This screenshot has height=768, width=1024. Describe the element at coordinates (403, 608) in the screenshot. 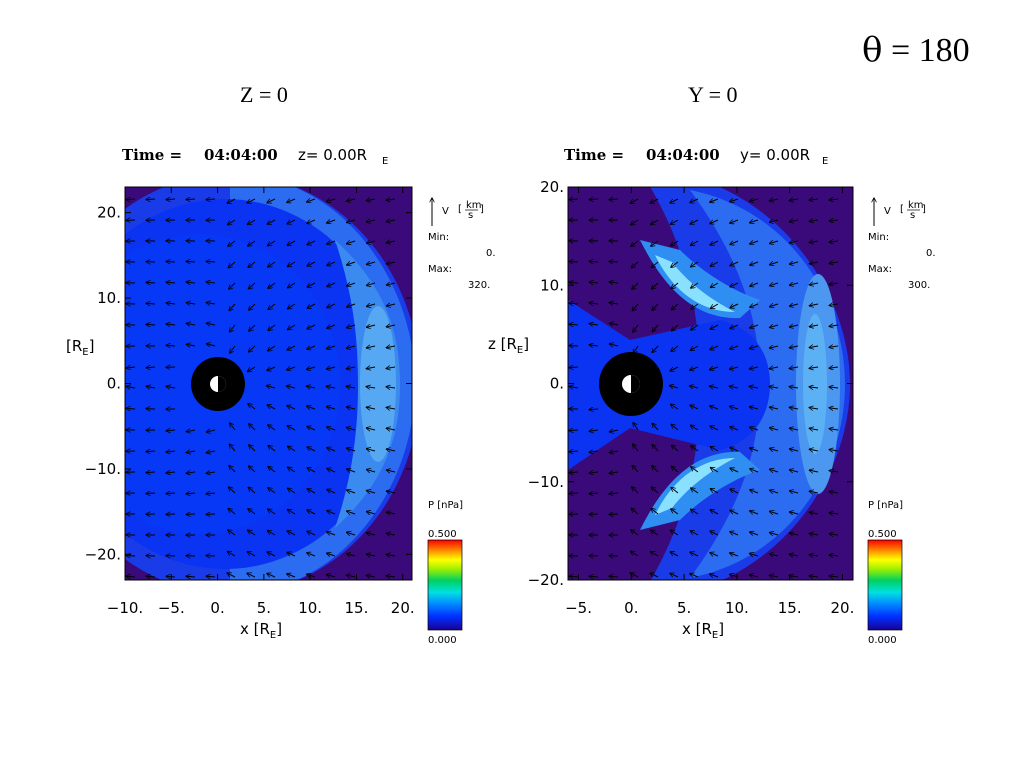

I see `left-x-tick-label: 20.` at that location.